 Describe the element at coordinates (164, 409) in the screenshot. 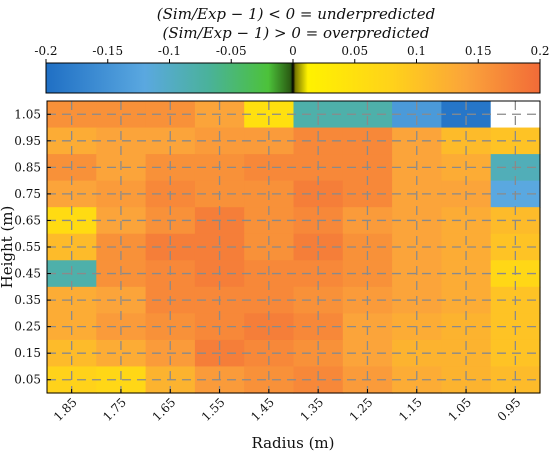

I see `x-tick-label: 1.65` at that location.